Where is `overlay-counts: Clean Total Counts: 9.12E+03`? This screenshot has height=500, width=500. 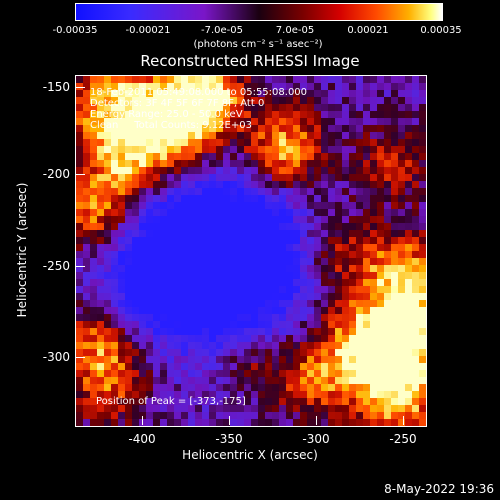
overlay-counts: Clean Total Counts: 9.12E+03 is located at coordinates (171, 125).